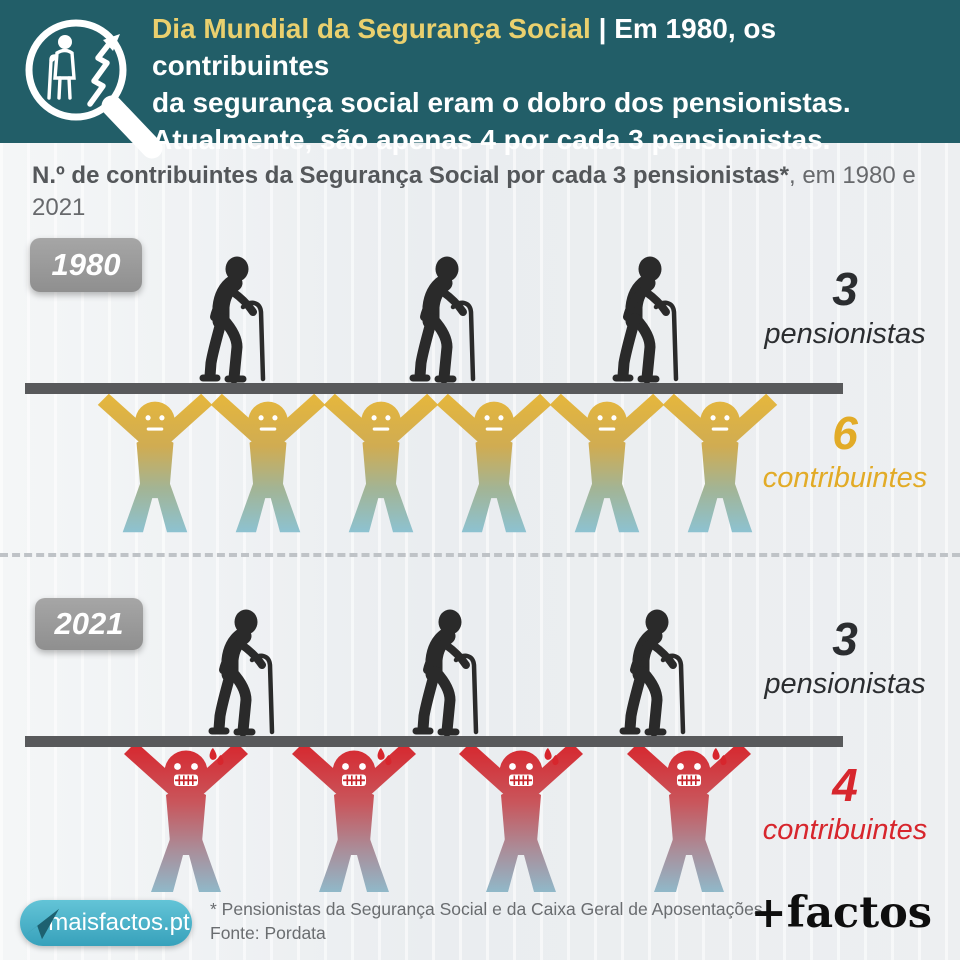 The image size is (960, 960). Describe the element at coordinates (845, 289) in the screenshot. I see `pensioners-count-1980: 3` at that location.